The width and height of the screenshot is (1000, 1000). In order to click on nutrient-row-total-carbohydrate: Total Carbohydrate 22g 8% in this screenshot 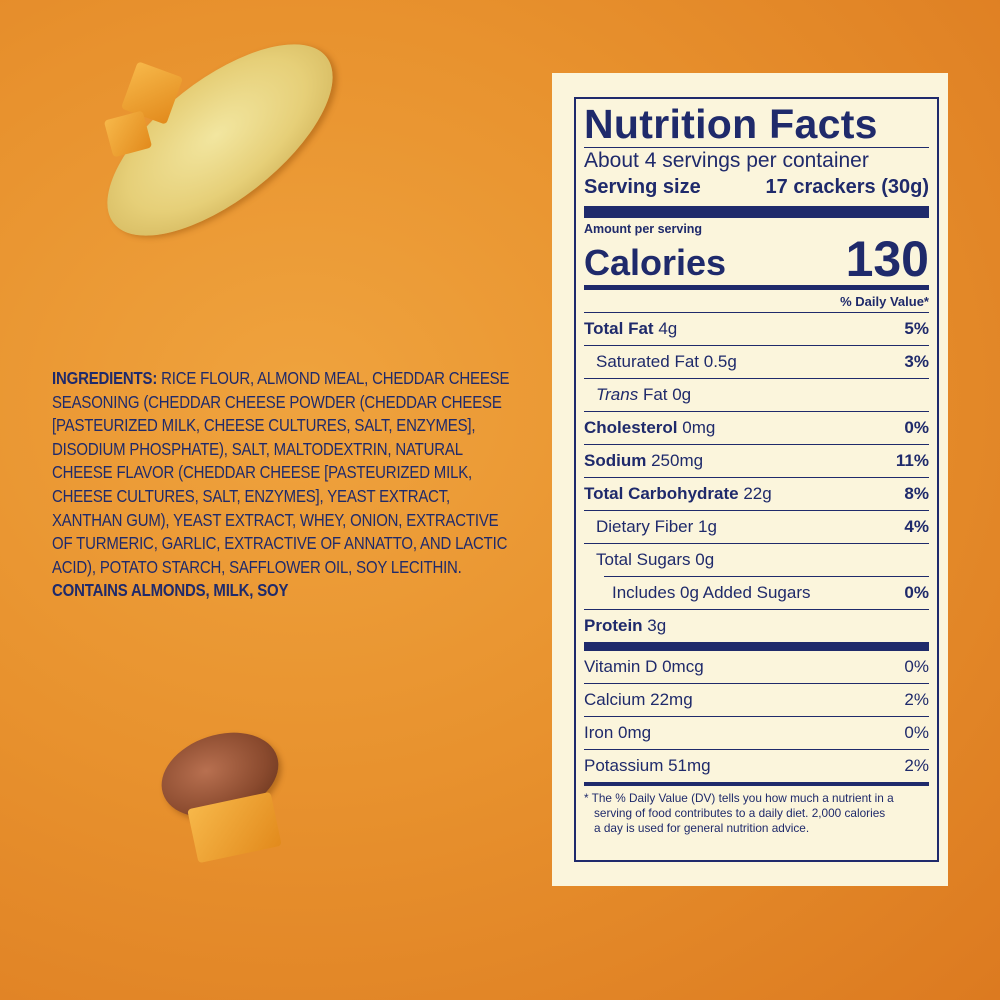, I will do `click(756, 493)`.